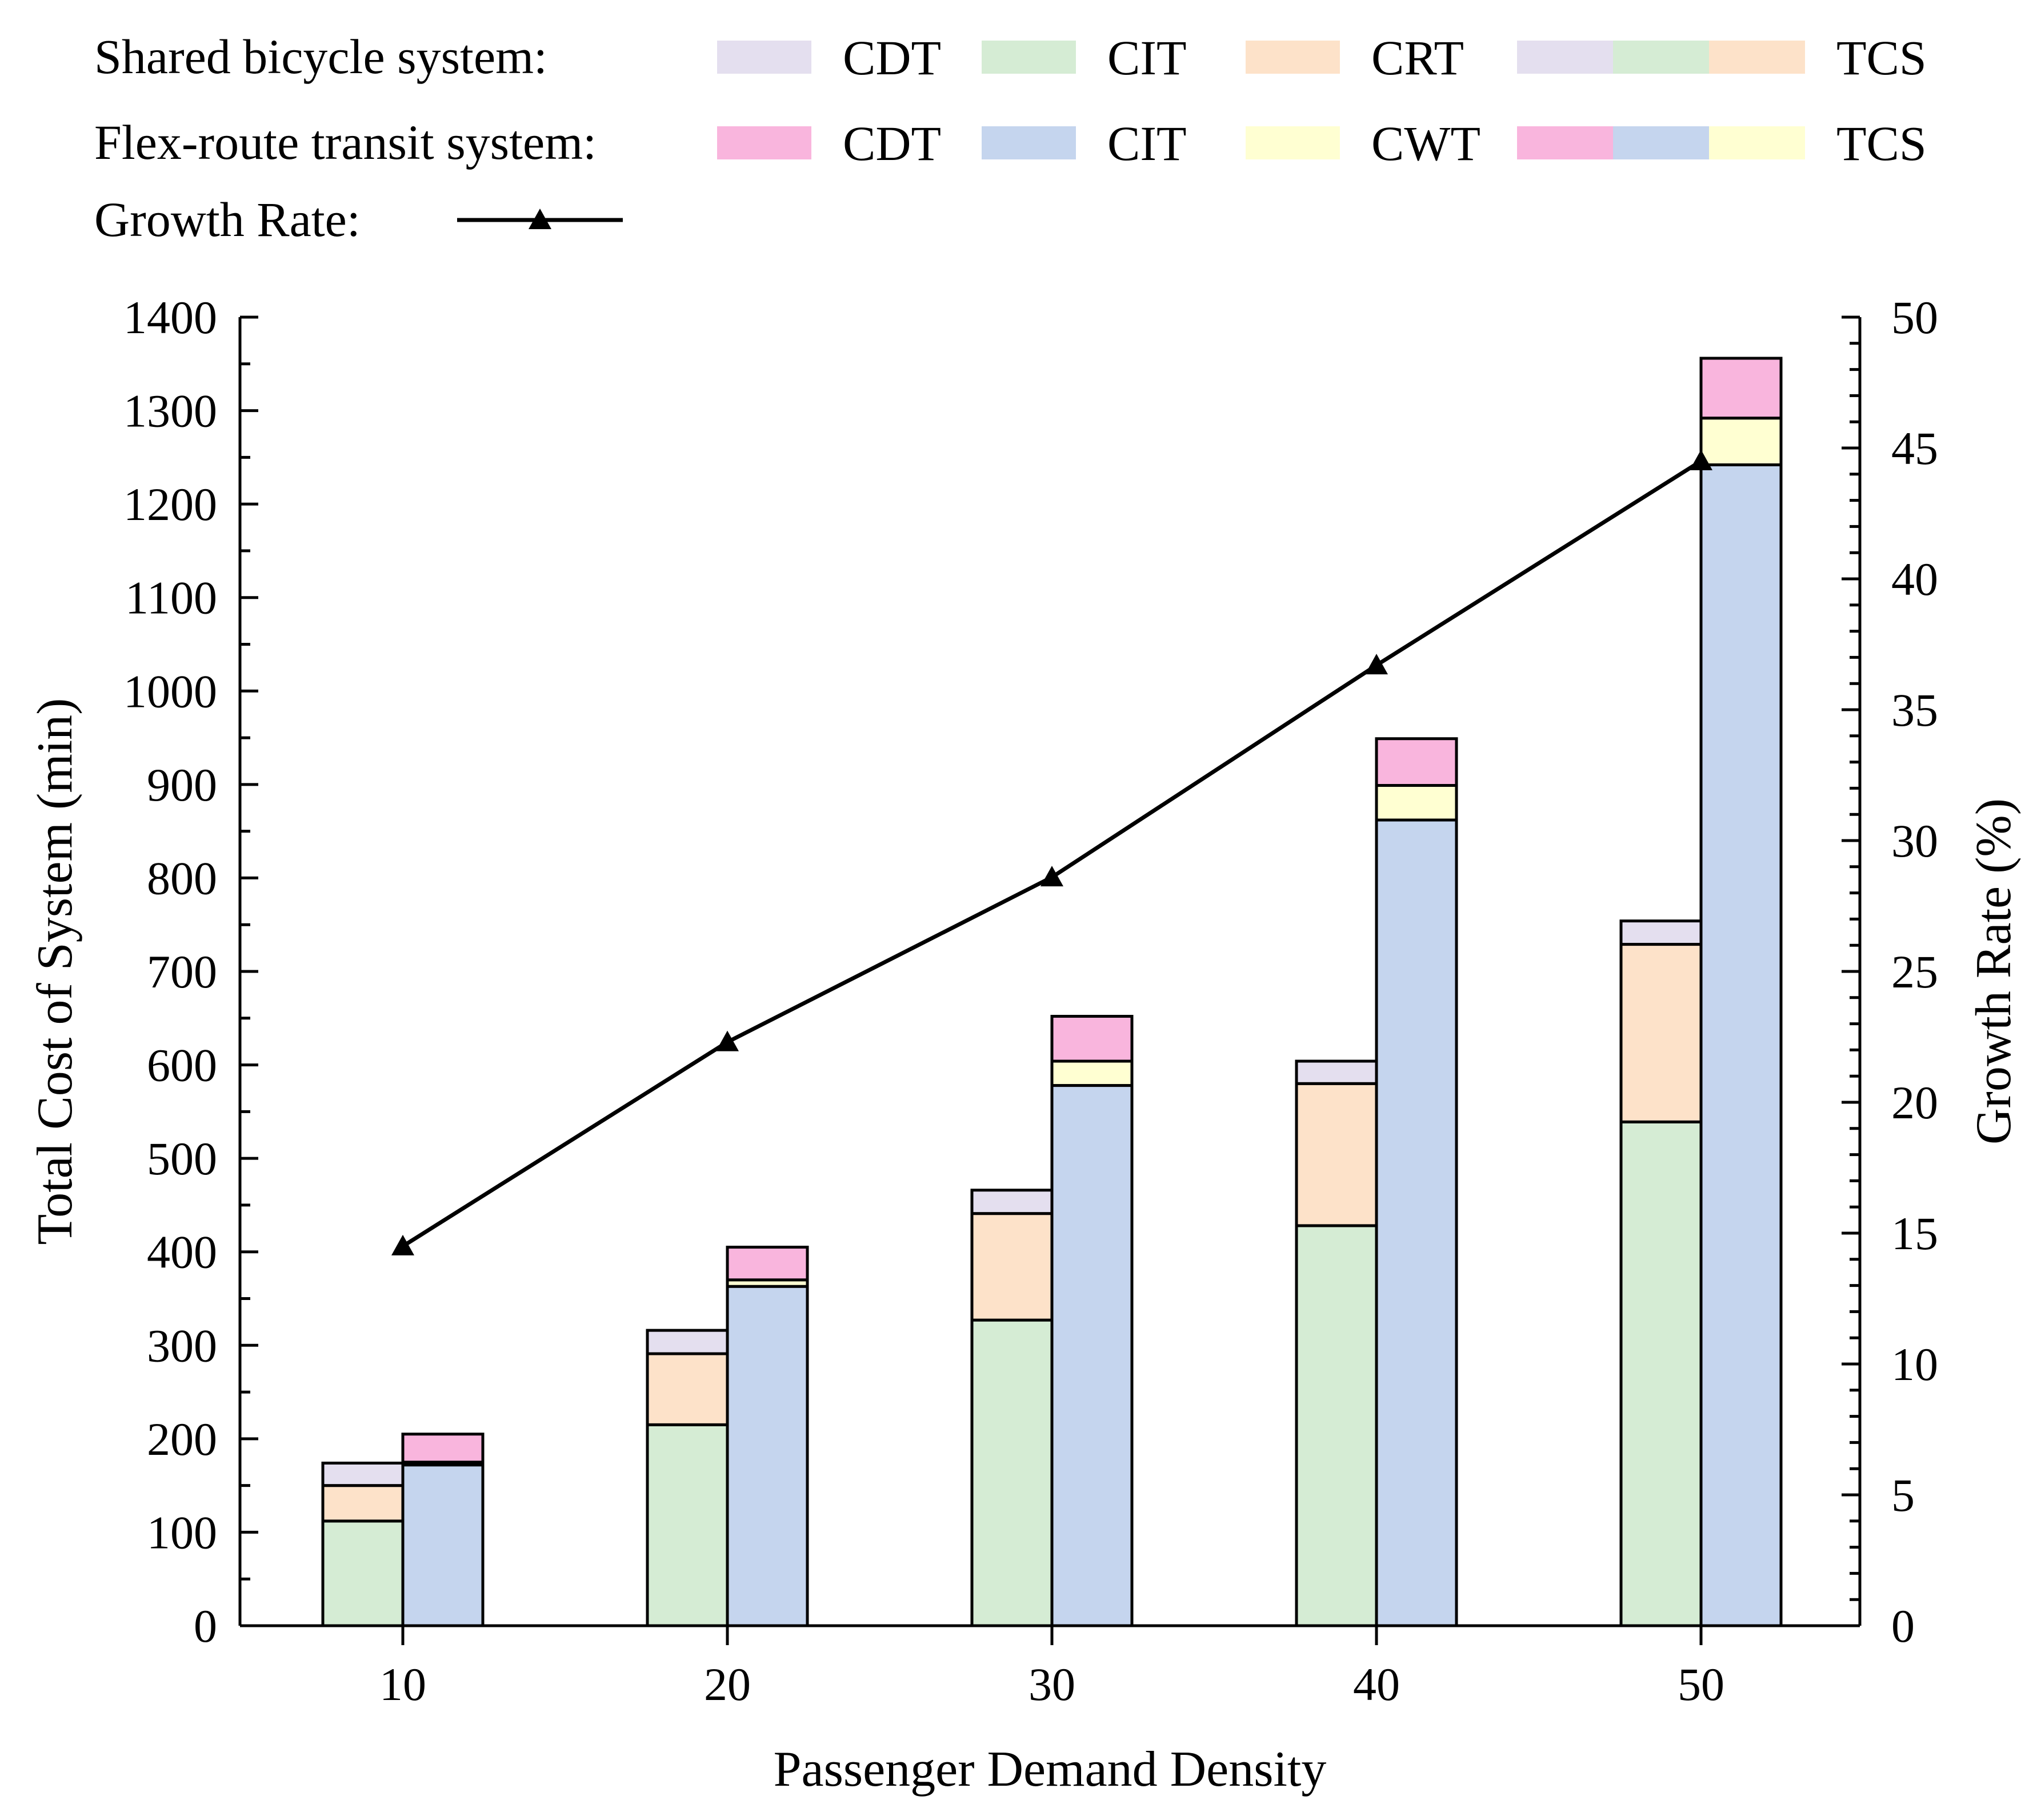  Describe the element at coordinates (1914, 317) in the screenshot. I see `y2-tick-label: 50` at that location.